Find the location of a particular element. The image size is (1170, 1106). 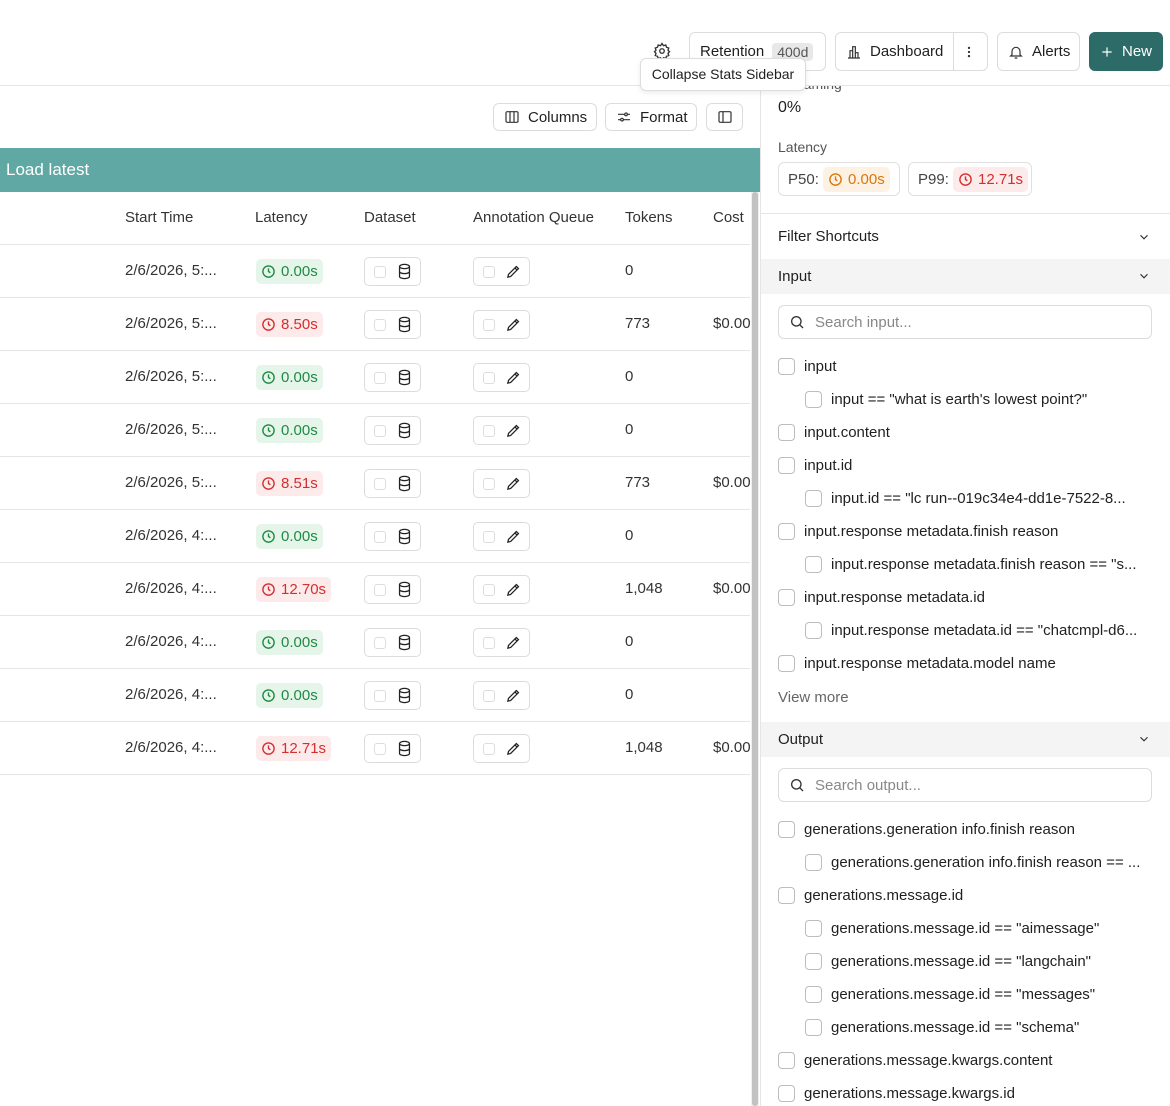

dashboard-button: Dashboard is located at coordinates (911, 51).